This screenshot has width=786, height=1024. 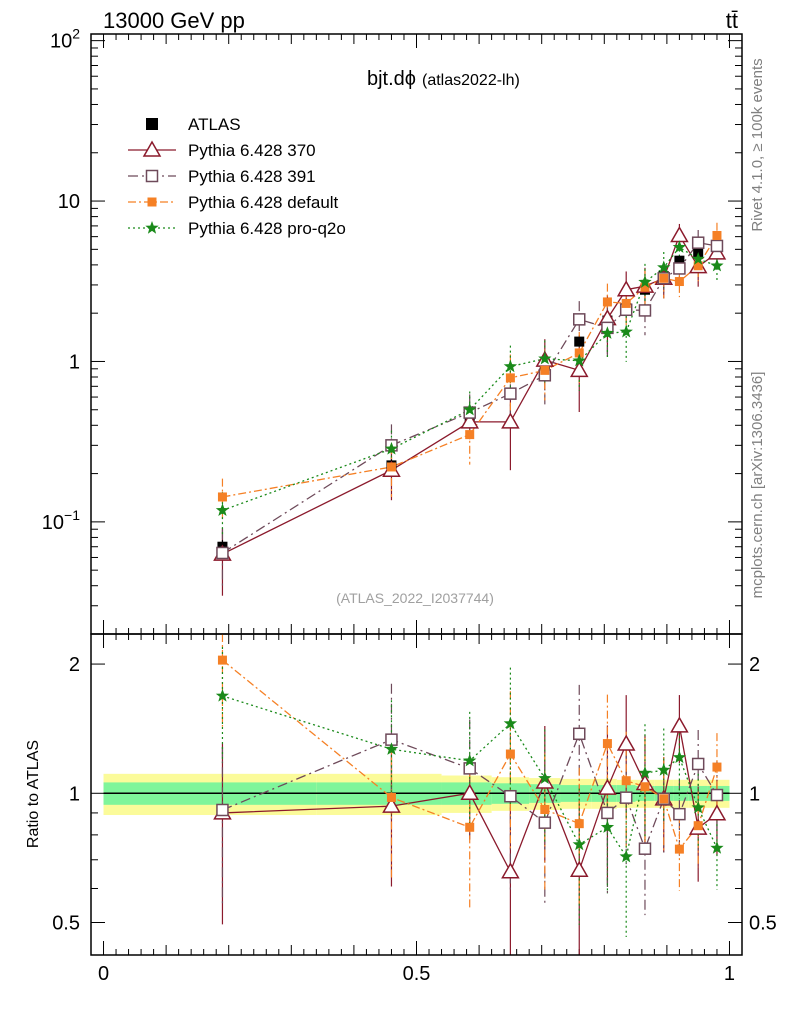 What do you see at coordinates (65, 39) in the screenshot?
I see `y-tick-label-main: 10²` at bounding box center [65, 39].